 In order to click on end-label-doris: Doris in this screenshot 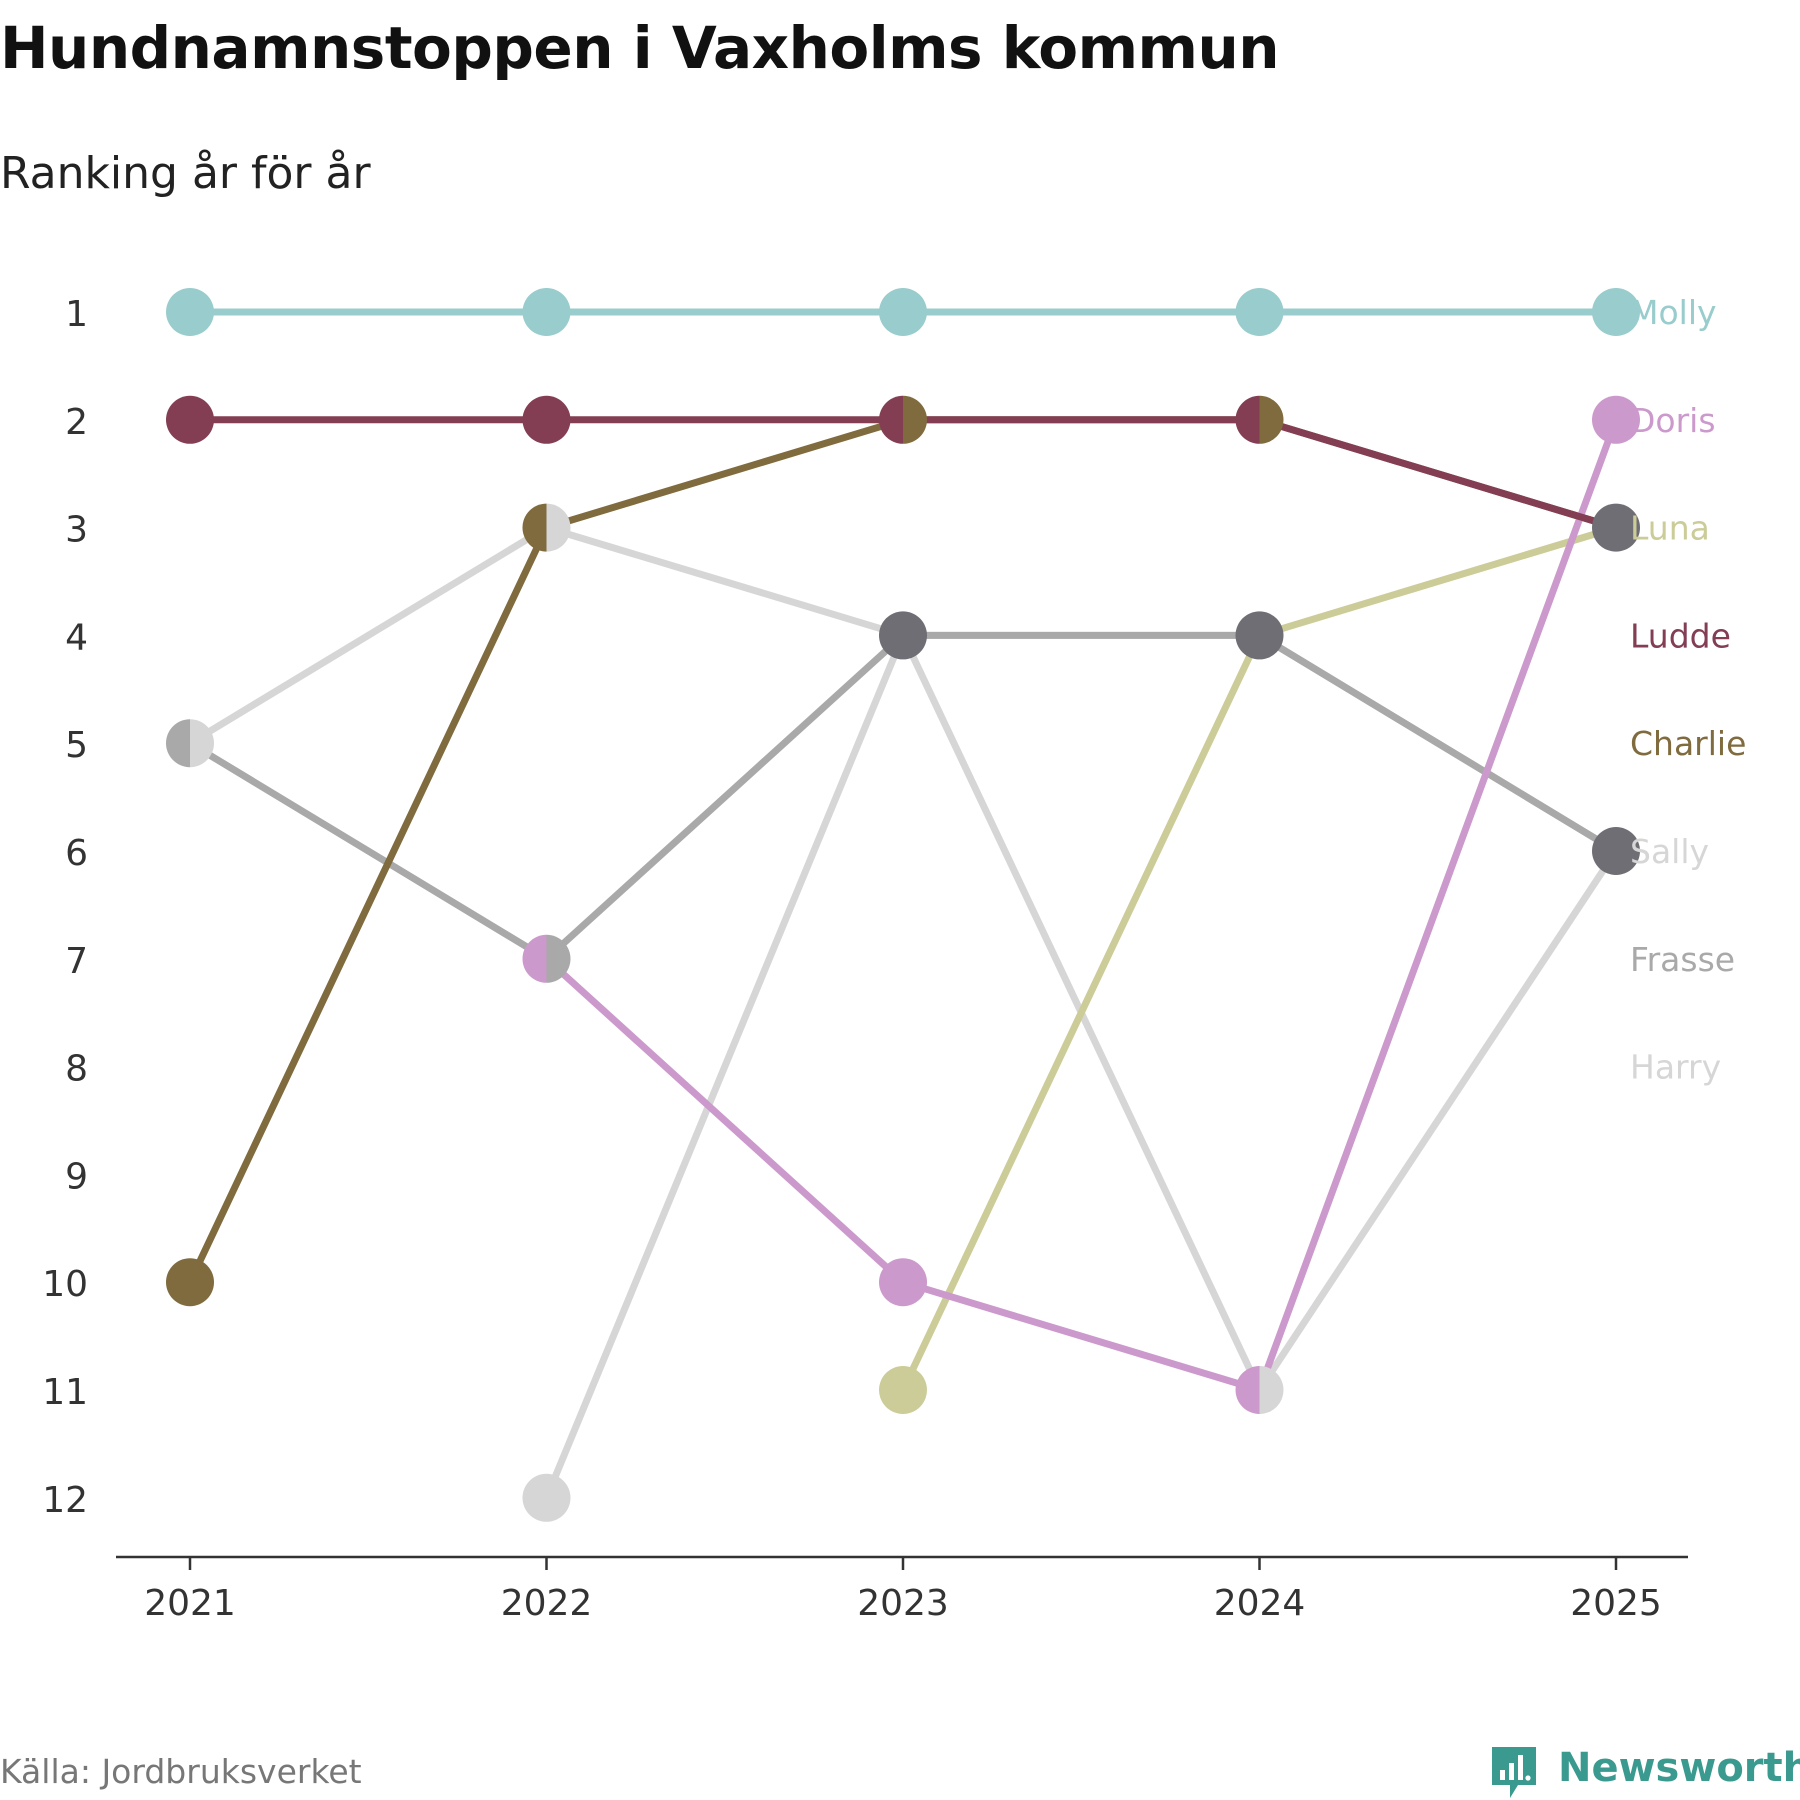, I will do `click(1673, 420)`.